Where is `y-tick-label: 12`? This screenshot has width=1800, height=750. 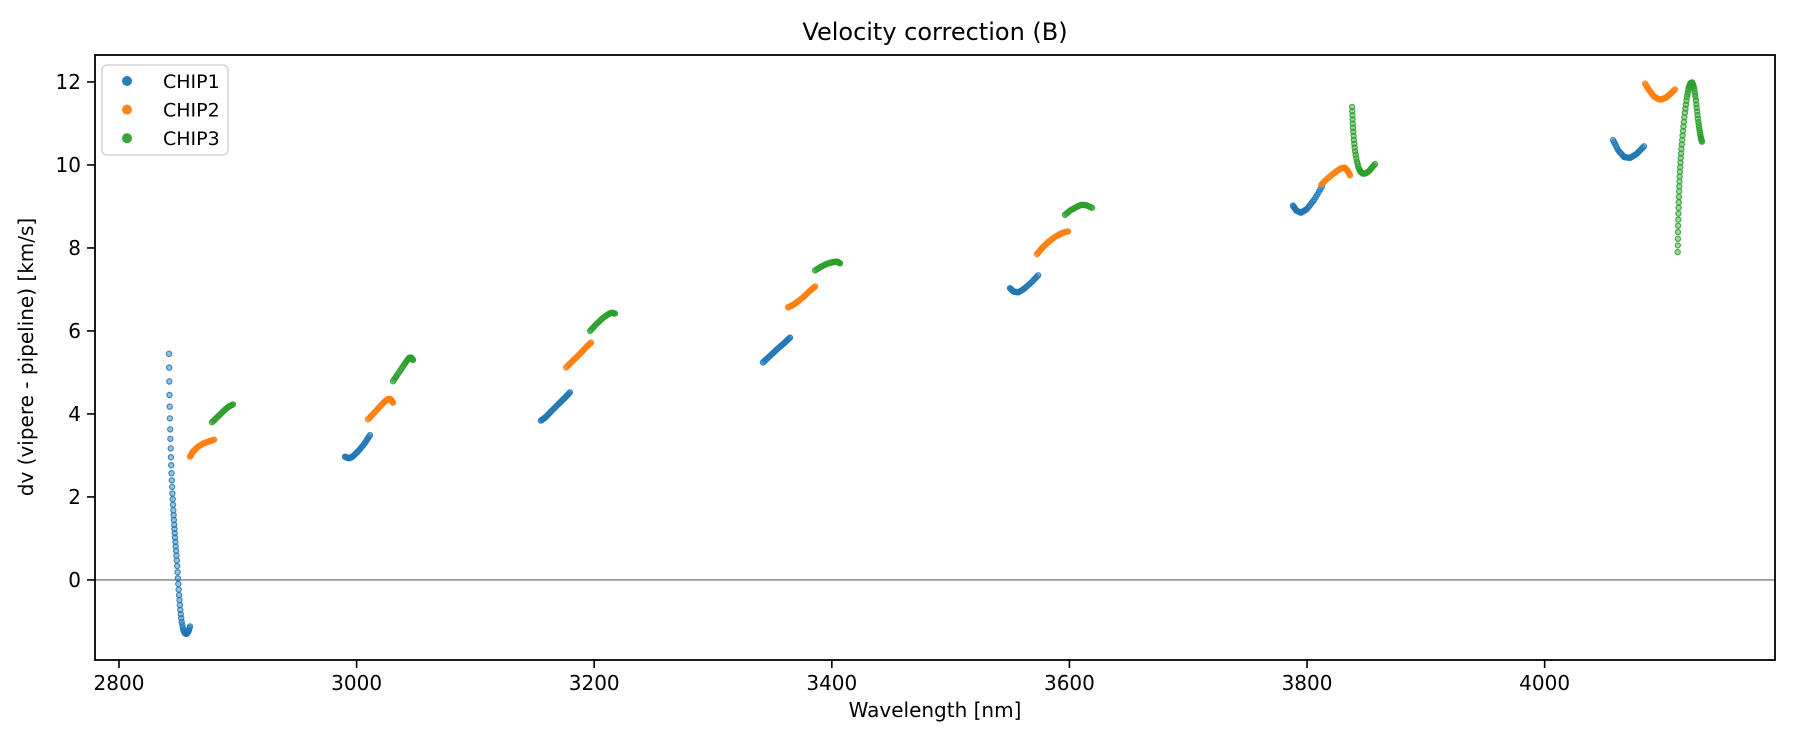
y-tick-label: 12 is located at coordinates (68, 82).